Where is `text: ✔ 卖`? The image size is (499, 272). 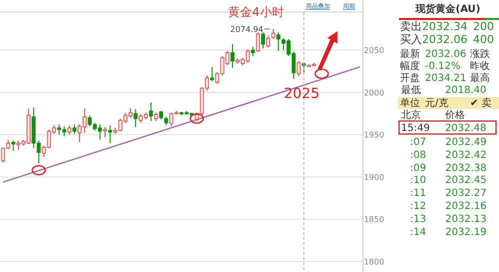
text: ✔ 卖 is located at coordinates (481, 103).